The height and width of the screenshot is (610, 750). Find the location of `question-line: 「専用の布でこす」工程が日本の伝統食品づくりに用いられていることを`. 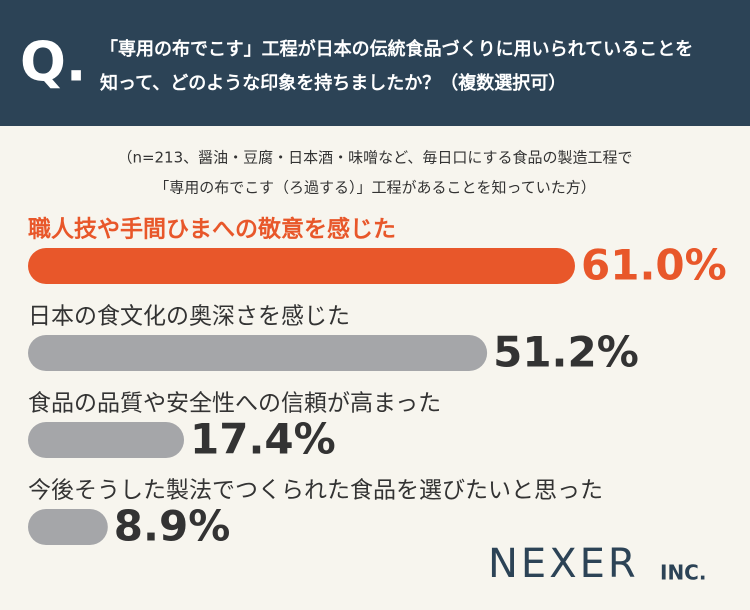

question-line: 「専用の布でこす」工程が日本の伝統食品づくりに用いられていることを is located at coordinates (396, 49).